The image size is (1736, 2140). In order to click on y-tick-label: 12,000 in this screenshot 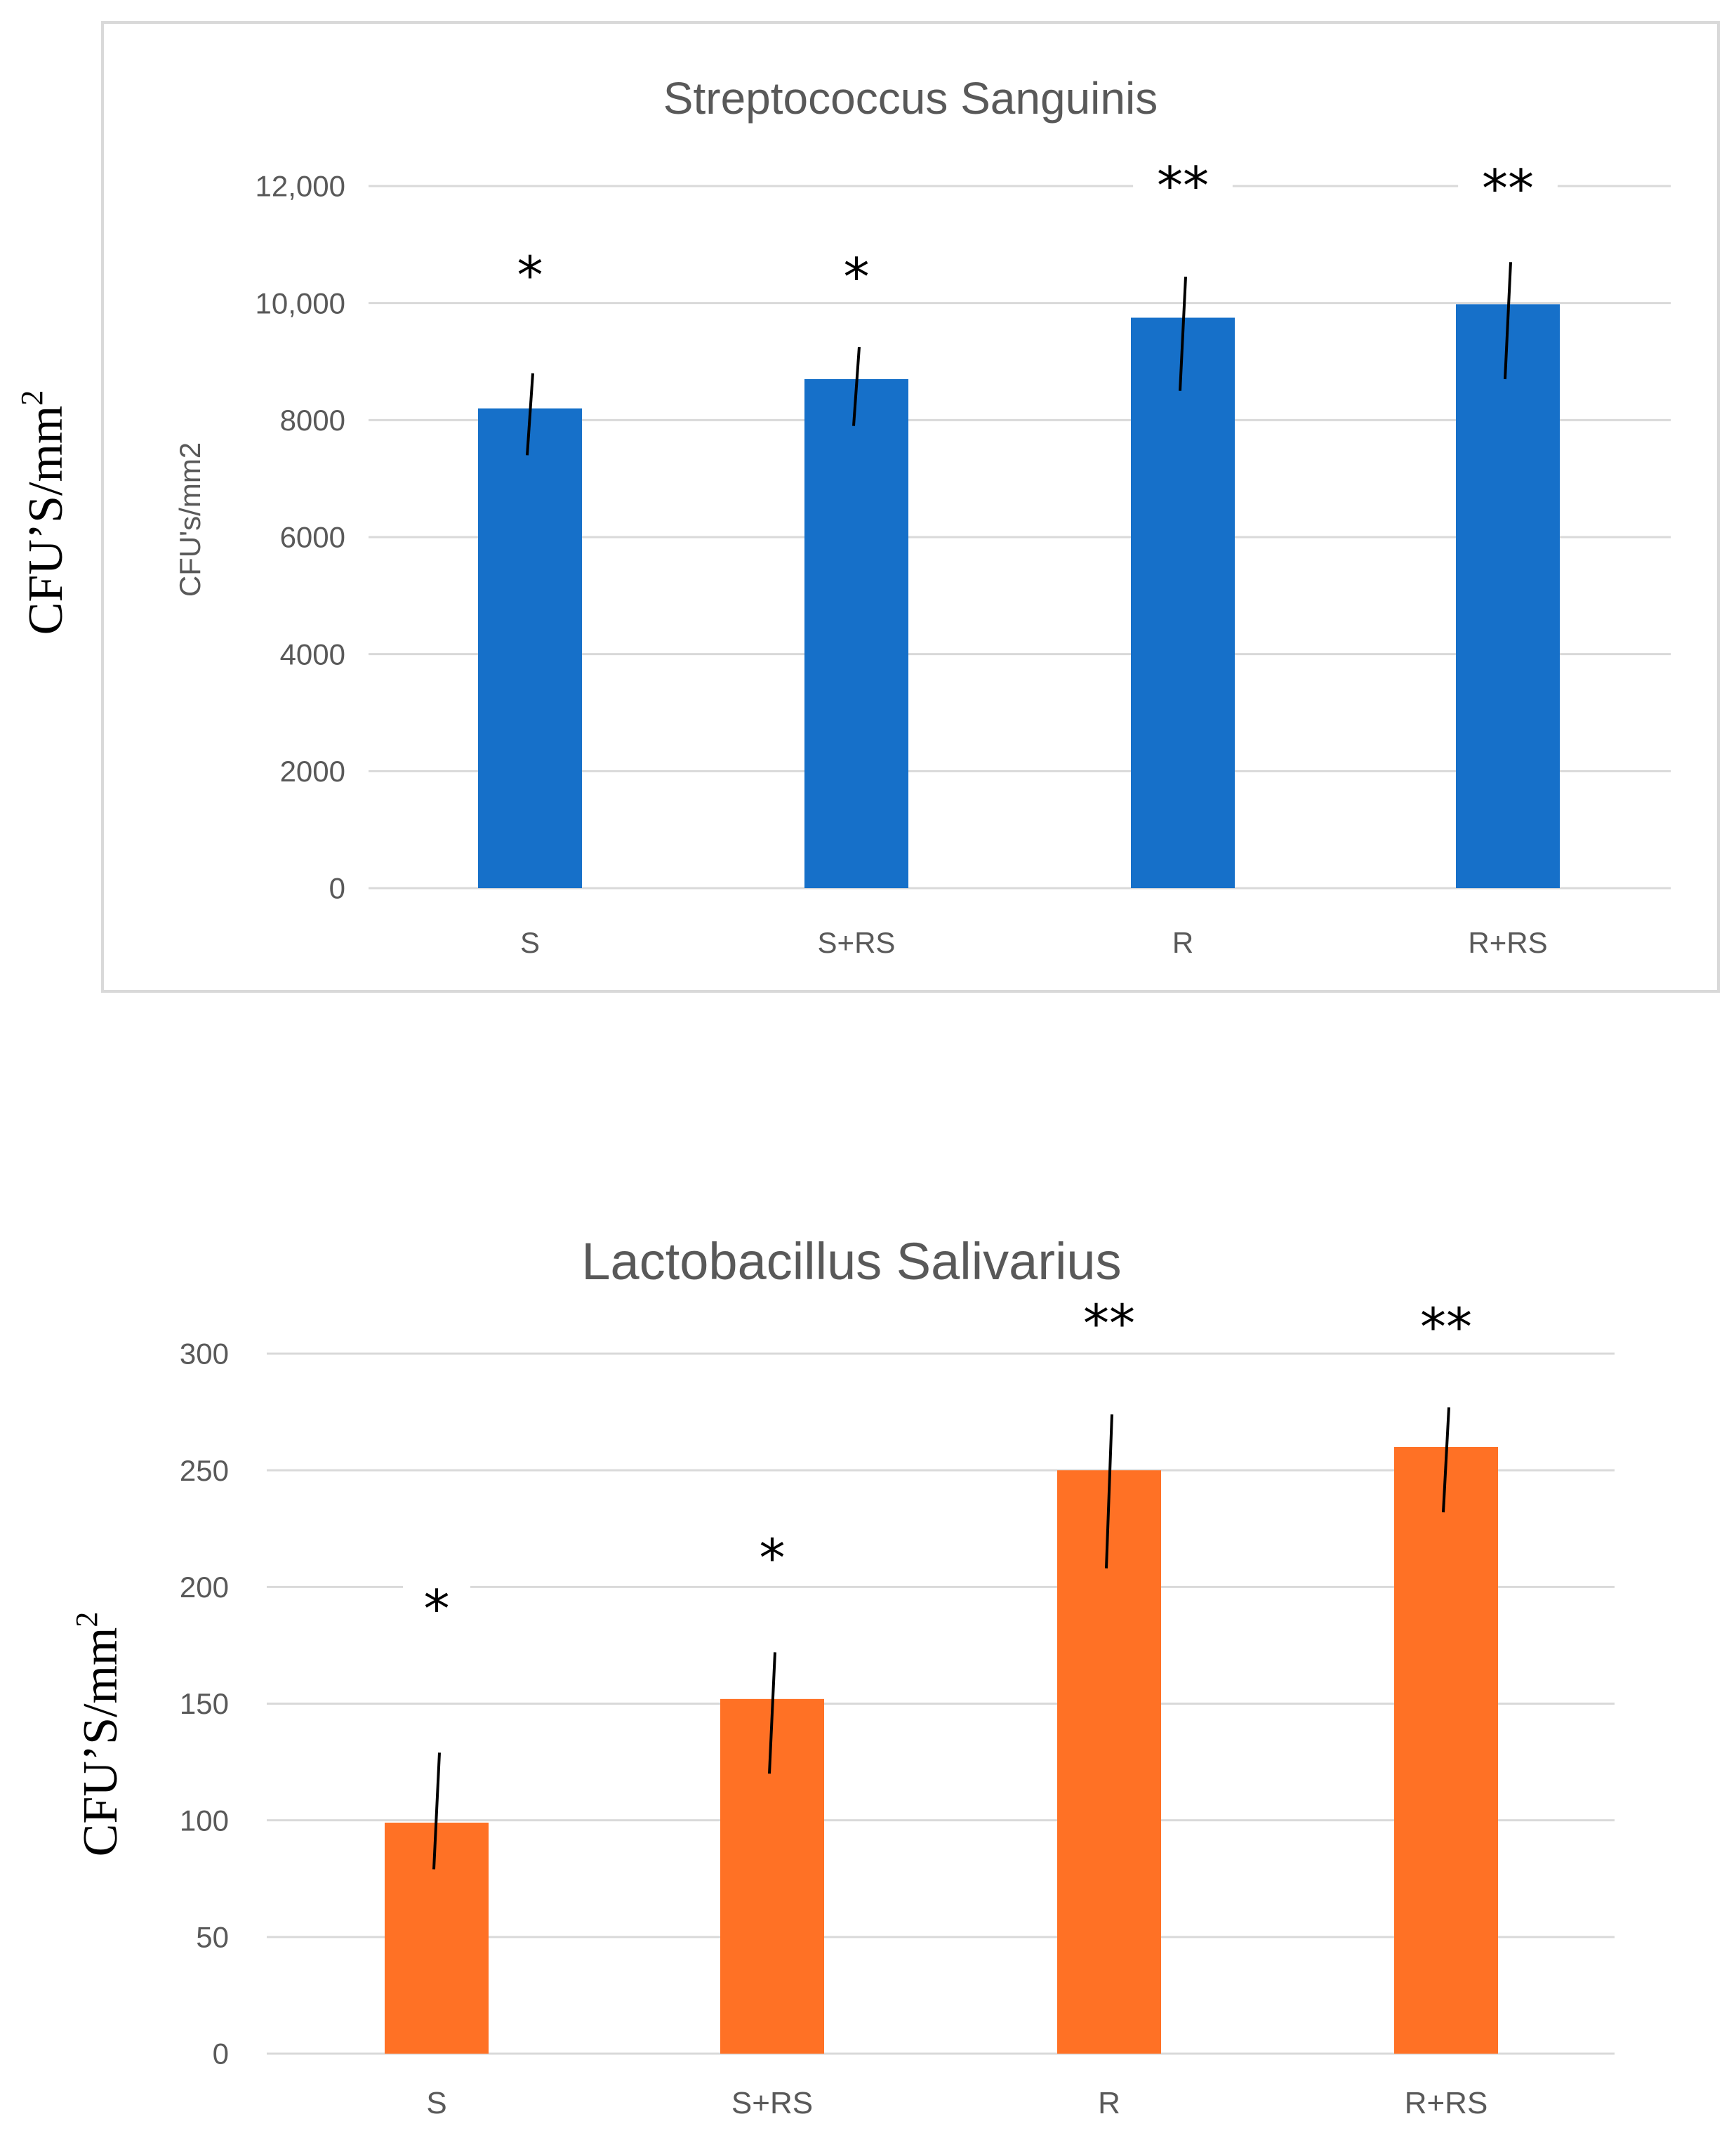, I will do `click(300, 186)`.